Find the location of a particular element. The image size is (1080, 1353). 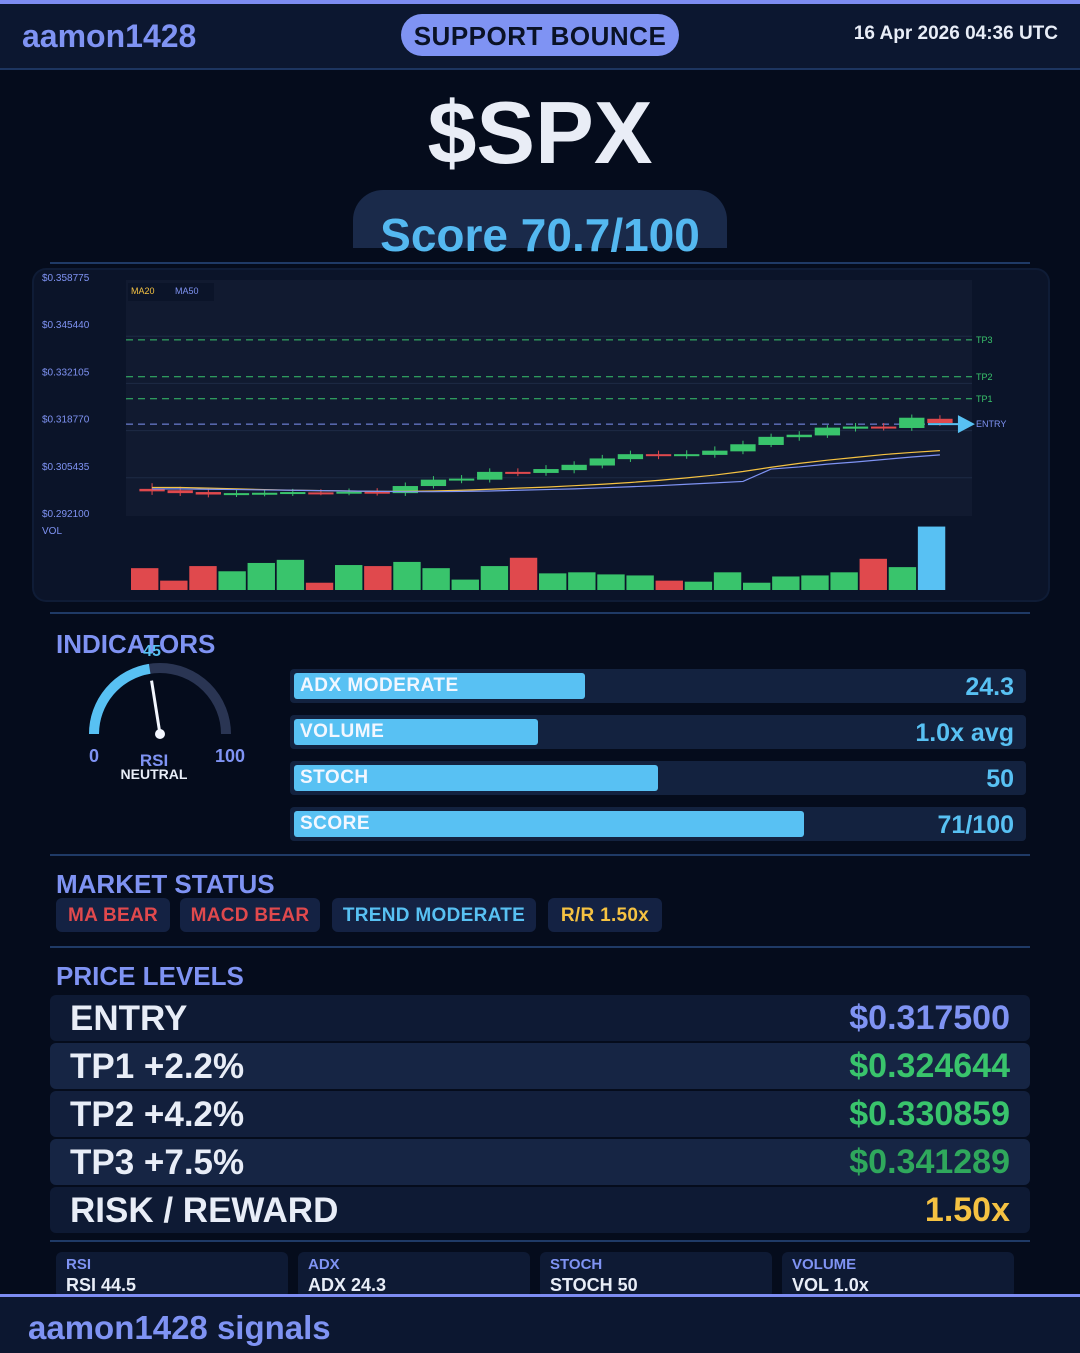

price-level-value: $0.317500 is located at coordinates (929, 1018).